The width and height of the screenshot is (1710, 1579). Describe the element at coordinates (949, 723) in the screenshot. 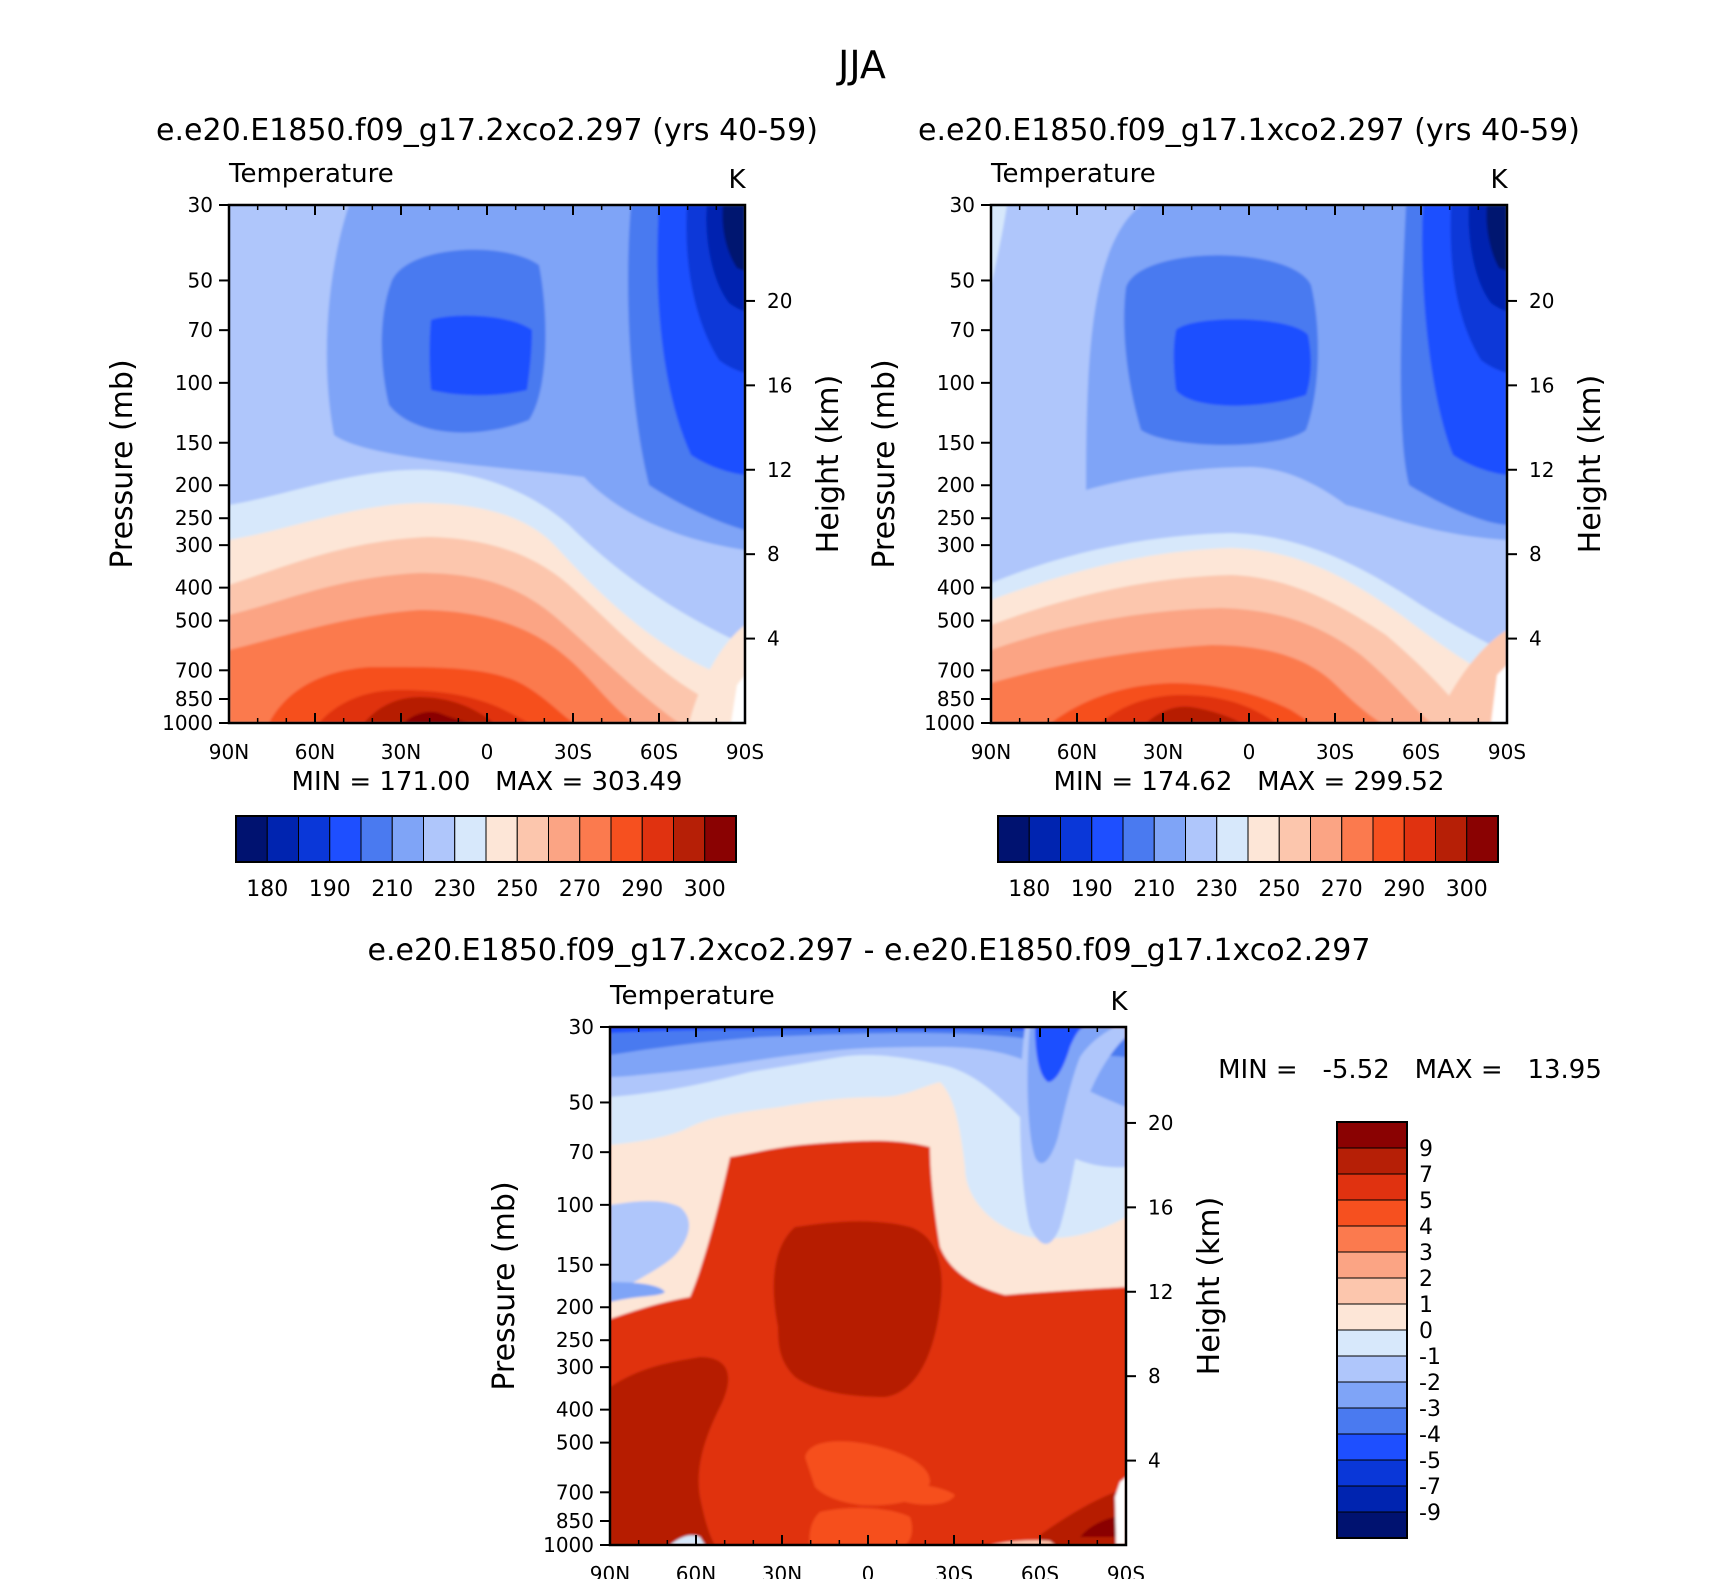

I see `panel-2-ytick-label-12: 1000` at that location.